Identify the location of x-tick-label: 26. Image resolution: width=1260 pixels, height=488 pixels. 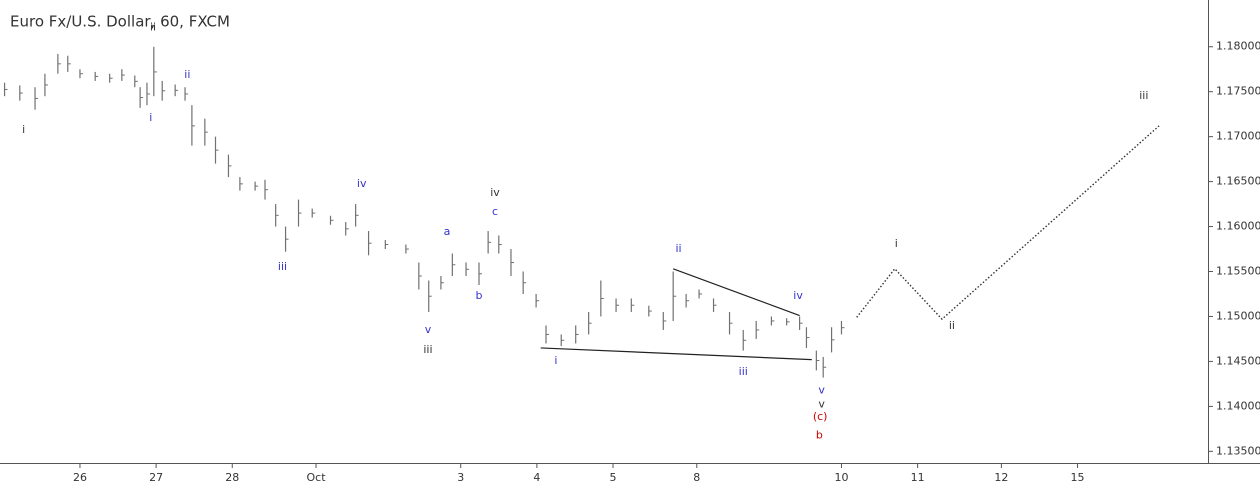
(80, 477).